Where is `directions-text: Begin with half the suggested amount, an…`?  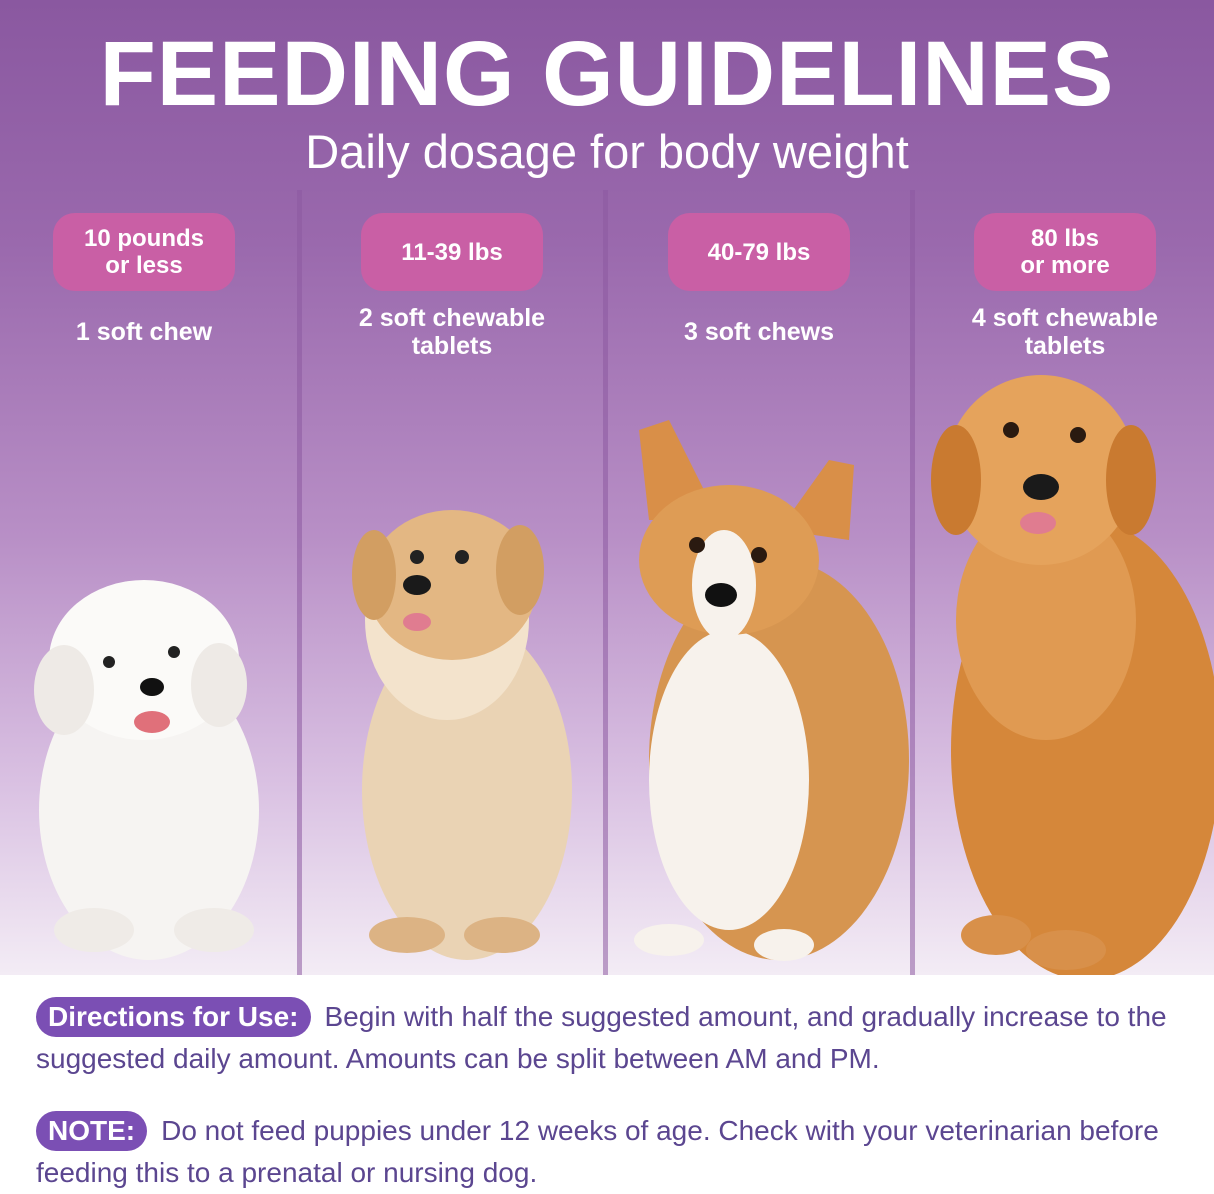 directions-text: Begin with half the suggested amount, an… is located at coordinates (601, 1037).